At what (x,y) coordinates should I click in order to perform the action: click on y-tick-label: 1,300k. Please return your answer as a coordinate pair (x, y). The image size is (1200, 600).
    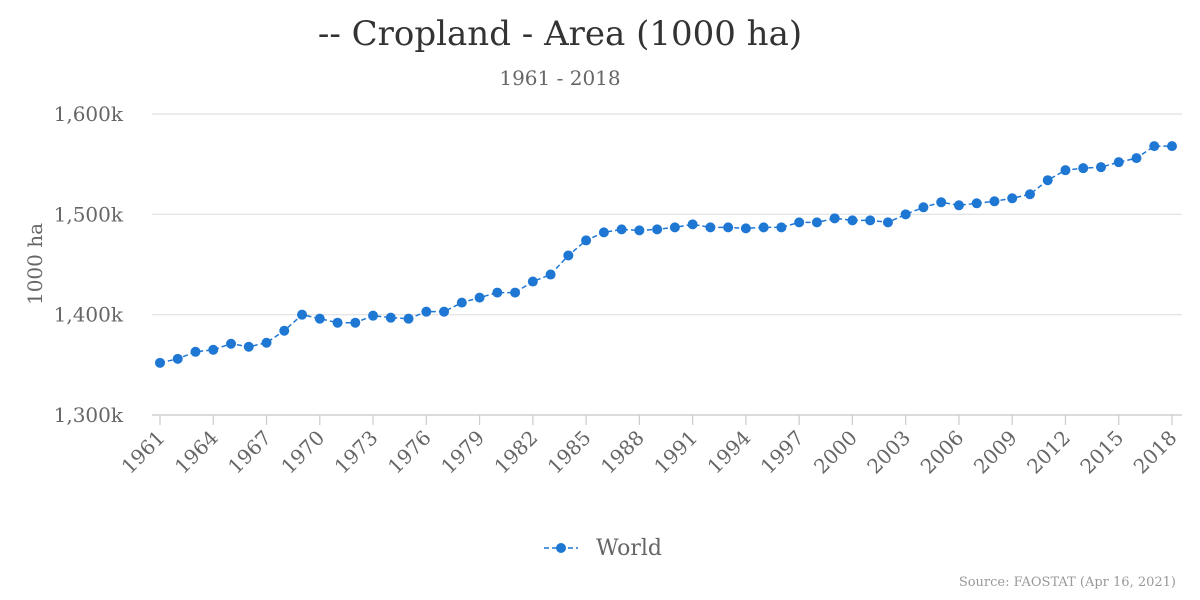
    Looking at the image, I should click on (89, 415).